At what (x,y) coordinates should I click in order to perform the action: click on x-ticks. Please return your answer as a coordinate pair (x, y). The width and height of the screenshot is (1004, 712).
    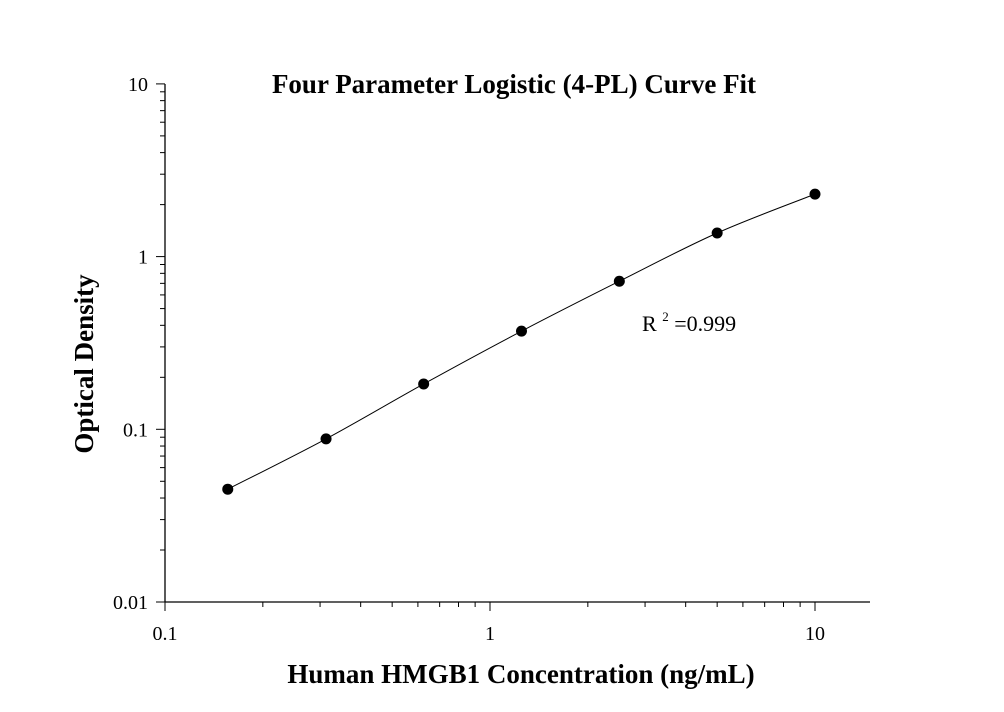
    Looking at the image, I should click on (490, 606).